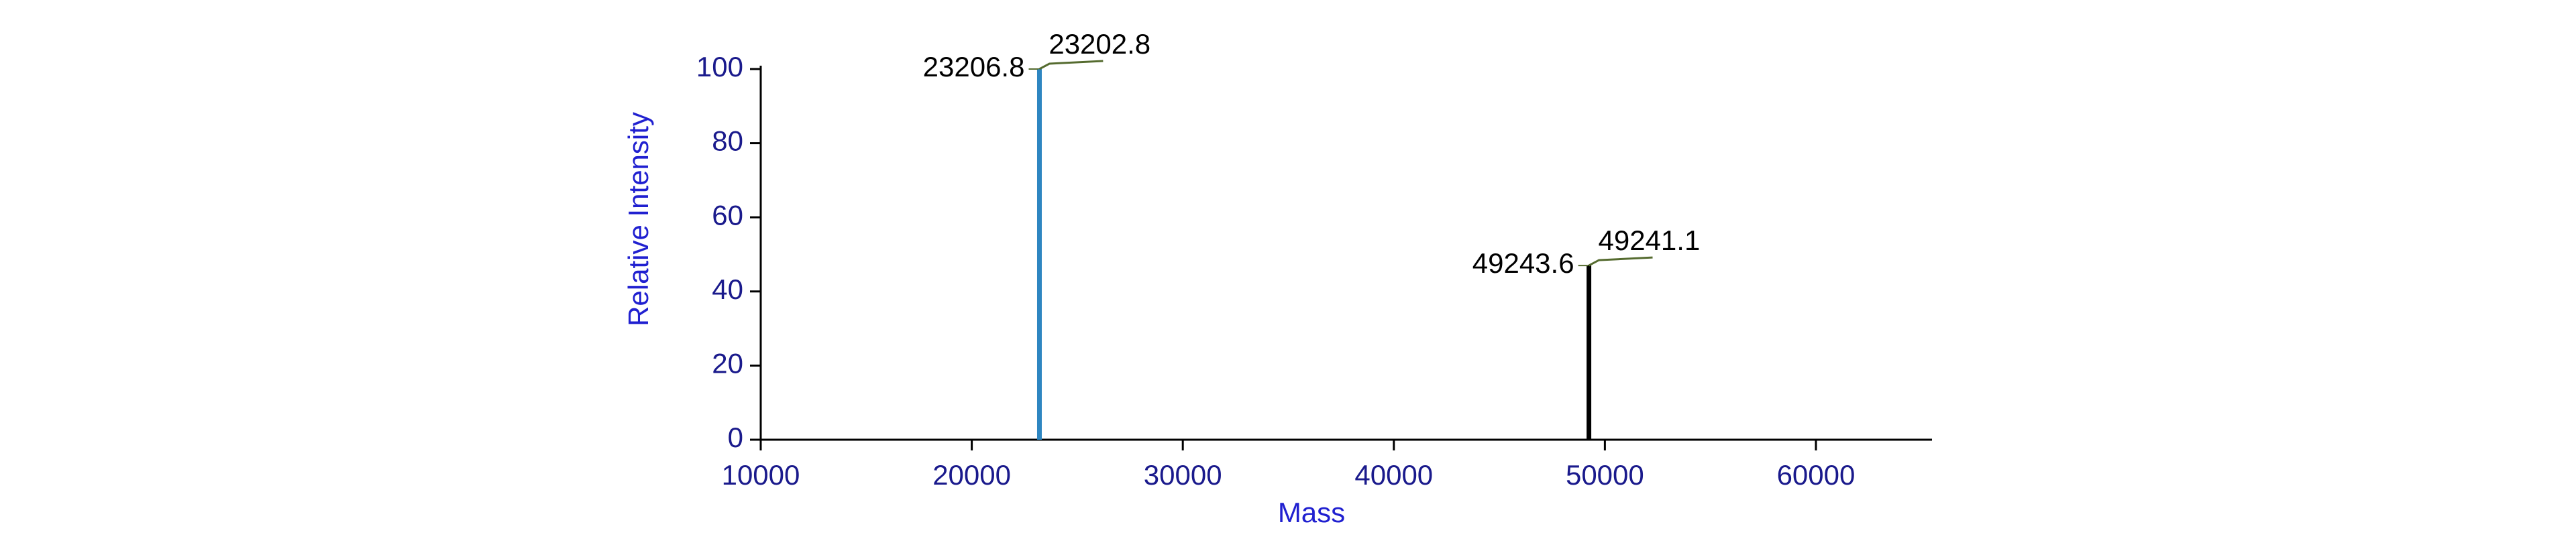 The width and height of the screenshot is (2576, 555). Describe the element at coordinates (974, 66) in the screenshot. I see `peak-label: 23206.8` at that location.